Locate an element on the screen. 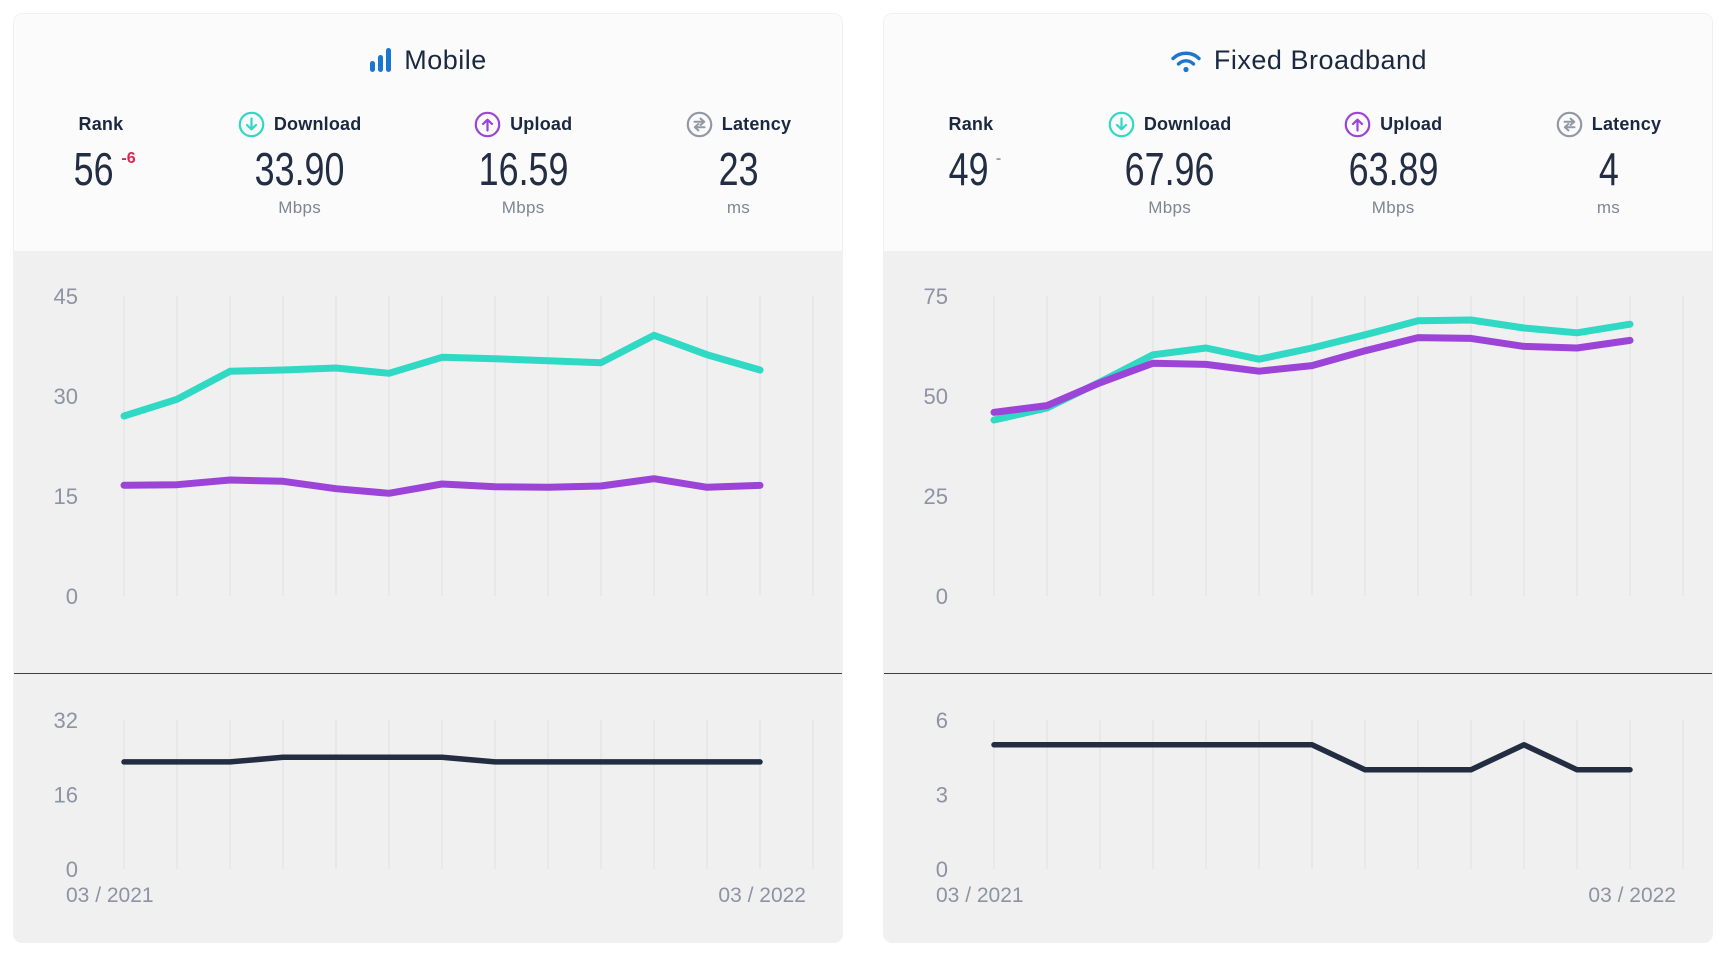 This screenshot has height=961, width=1725. wifi-icon is located at coordinates (1186, 60).